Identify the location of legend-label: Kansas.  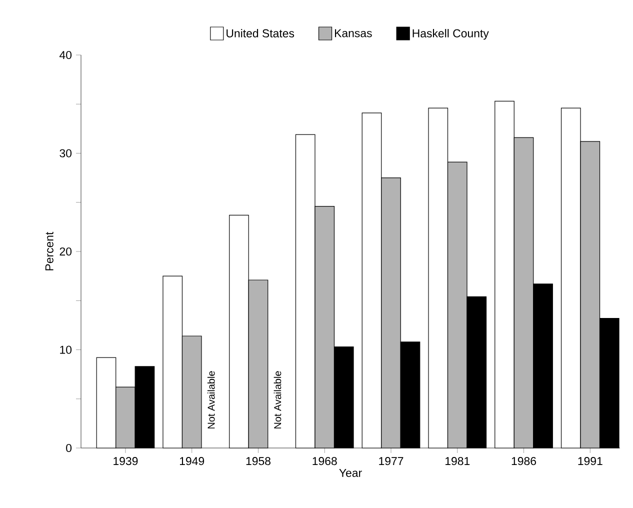
(353, 33).